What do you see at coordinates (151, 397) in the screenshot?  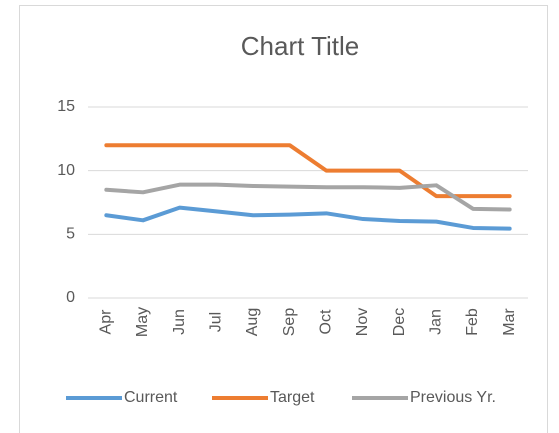 I see `legend-label: Current` at bounding box center [151, 397].